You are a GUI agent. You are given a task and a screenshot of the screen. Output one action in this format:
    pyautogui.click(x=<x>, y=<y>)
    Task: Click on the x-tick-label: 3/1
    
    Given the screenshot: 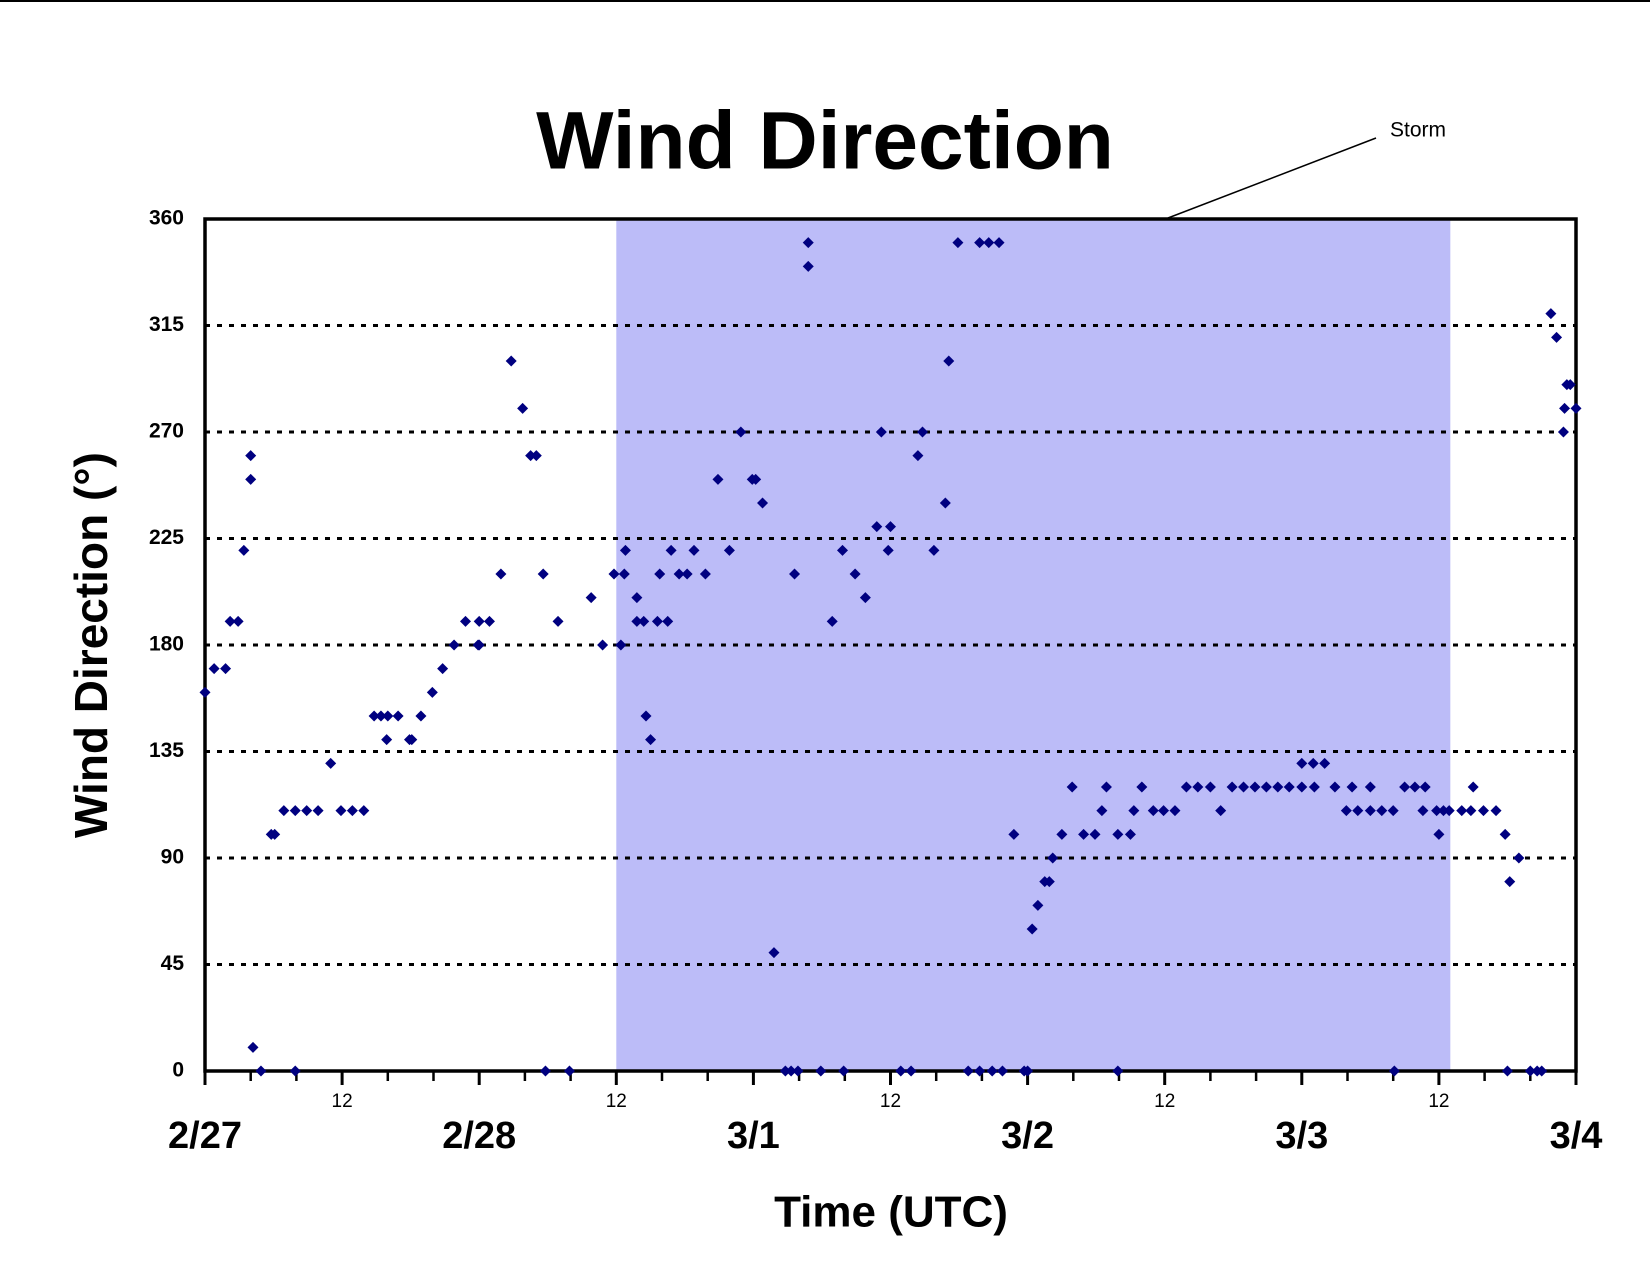 What is the action you would take?
    pyautogui.click(x=753, y=1136)
    